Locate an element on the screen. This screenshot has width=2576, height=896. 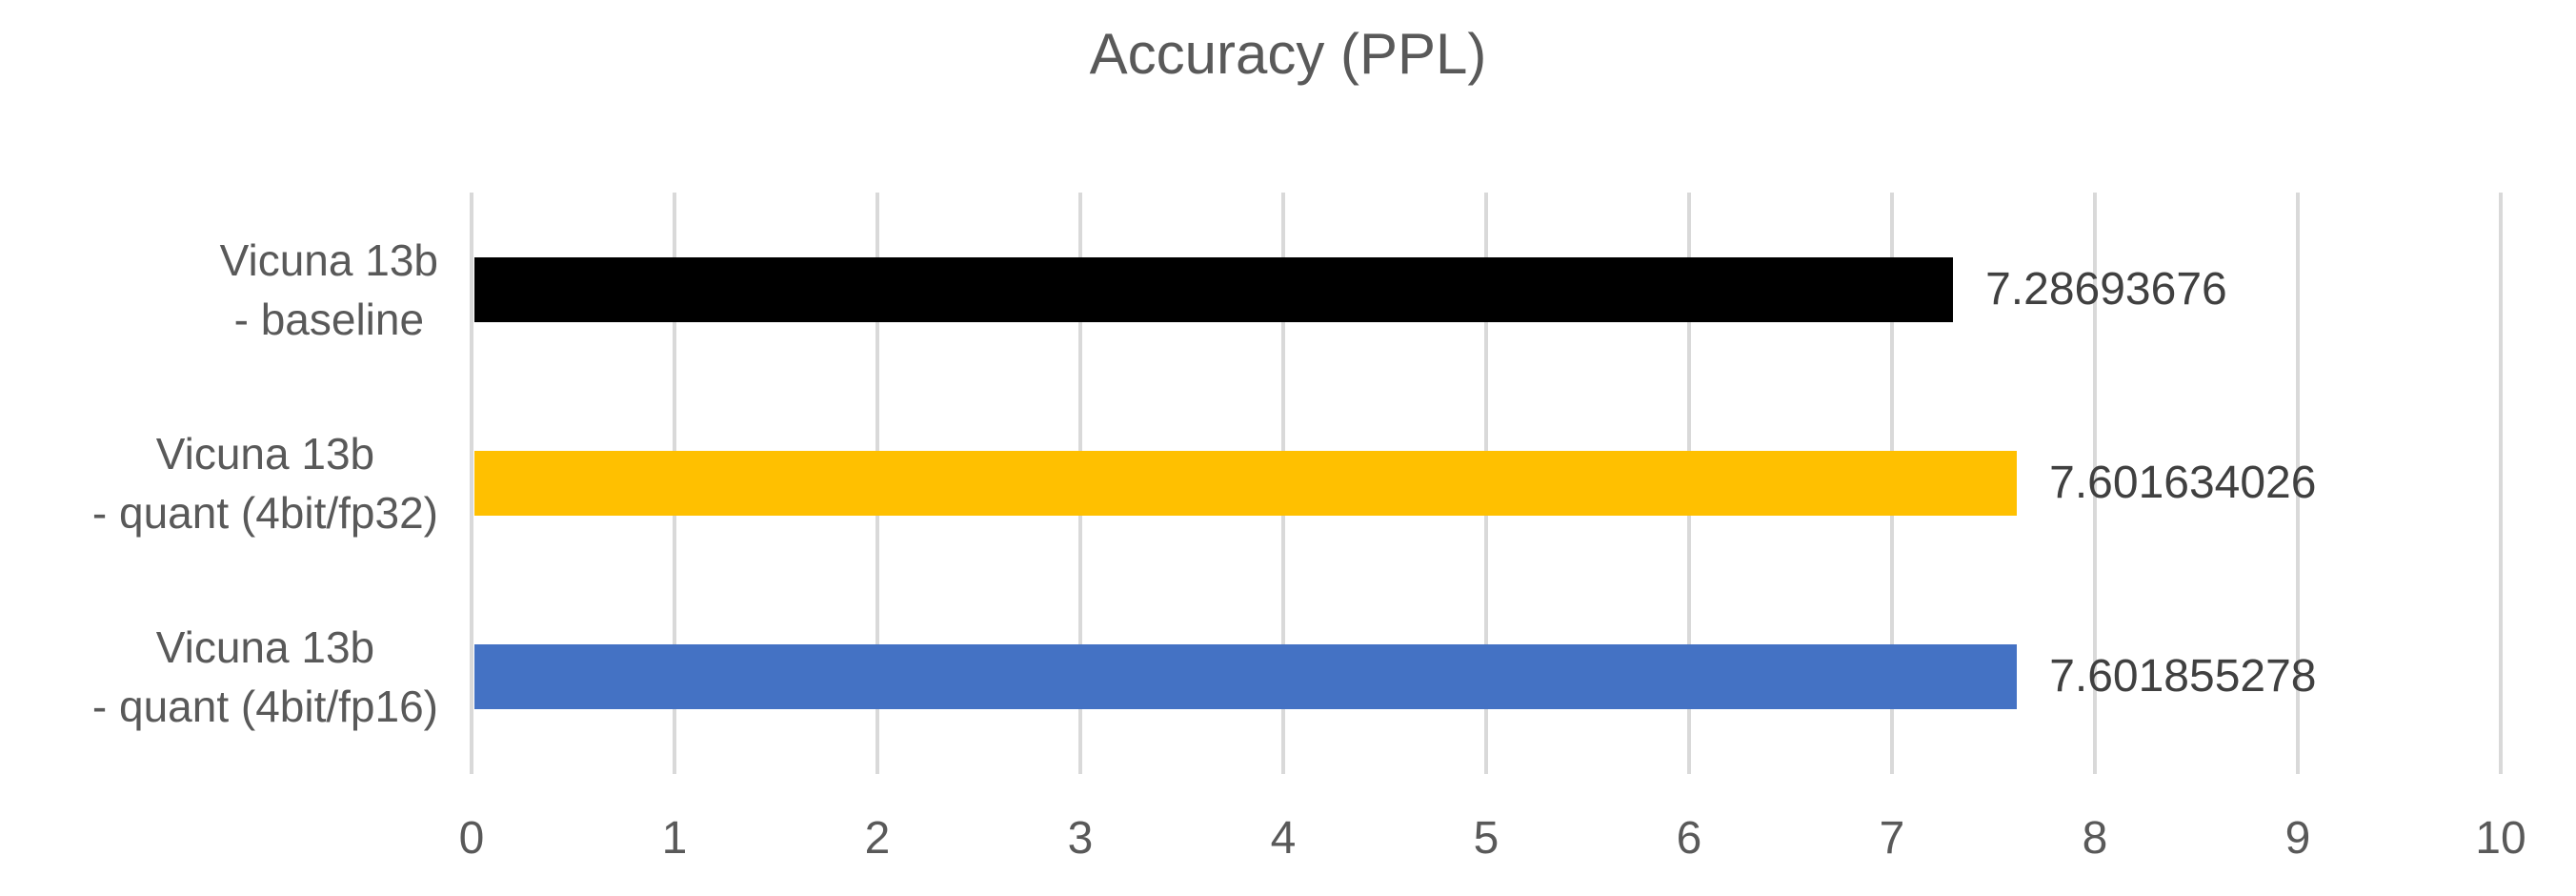
x-tick-label-7: 7 is located at coordinates (1892, 838).